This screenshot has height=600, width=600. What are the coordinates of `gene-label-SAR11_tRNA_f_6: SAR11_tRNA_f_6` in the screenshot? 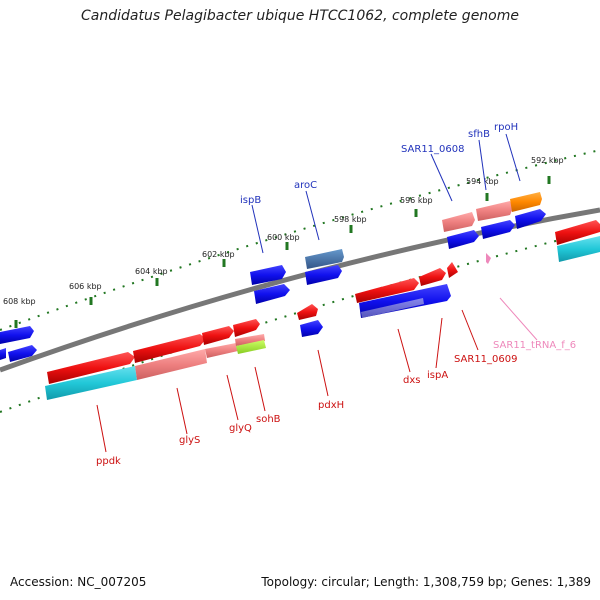 It's located at (534, 345).